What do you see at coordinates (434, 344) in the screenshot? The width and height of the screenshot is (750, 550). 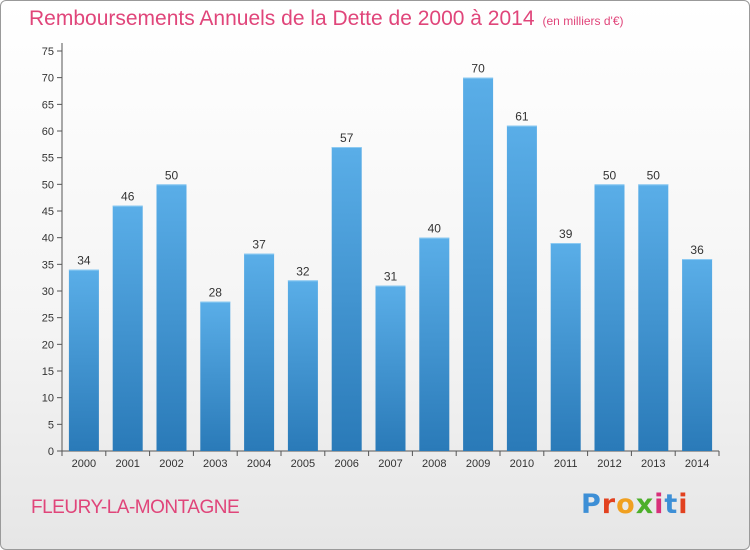 I see `bar-2008` at bounding box center [434, 344].